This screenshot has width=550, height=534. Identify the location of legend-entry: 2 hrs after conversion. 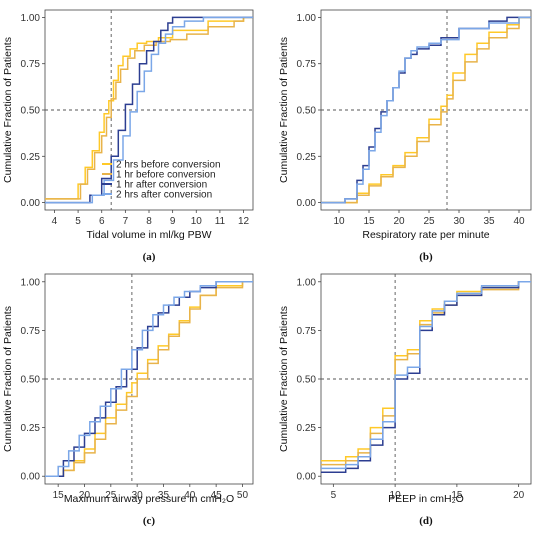
(164, 195).